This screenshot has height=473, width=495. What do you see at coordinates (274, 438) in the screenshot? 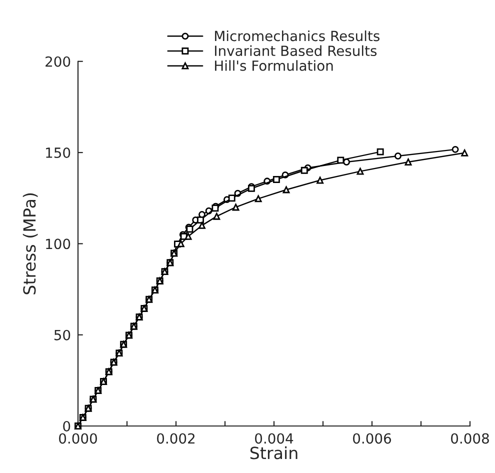
I see `x-tick-label: 0.004` at bounding box center [274, 438].